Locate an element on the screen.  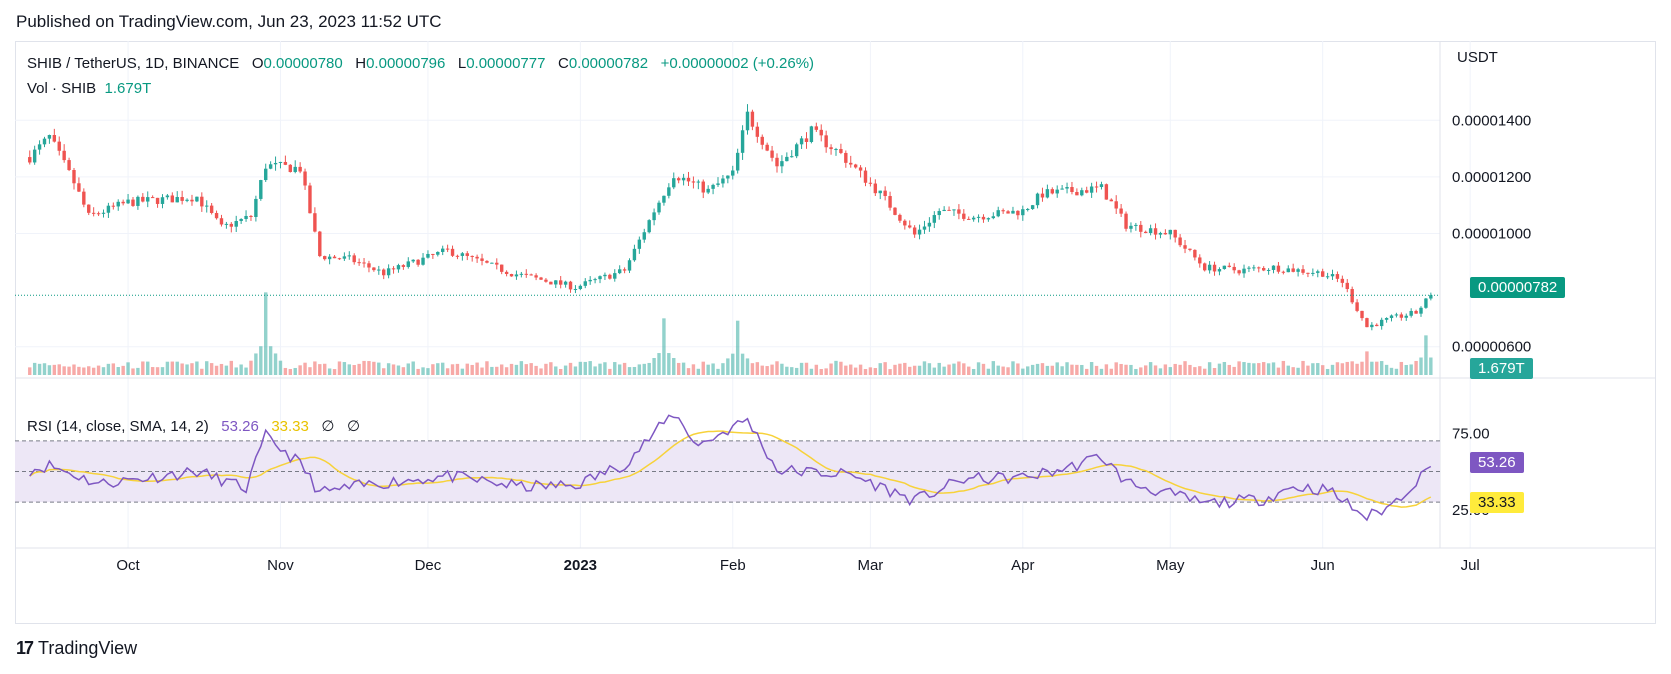
rsi-ma-line is located at coordinates (730, 469).